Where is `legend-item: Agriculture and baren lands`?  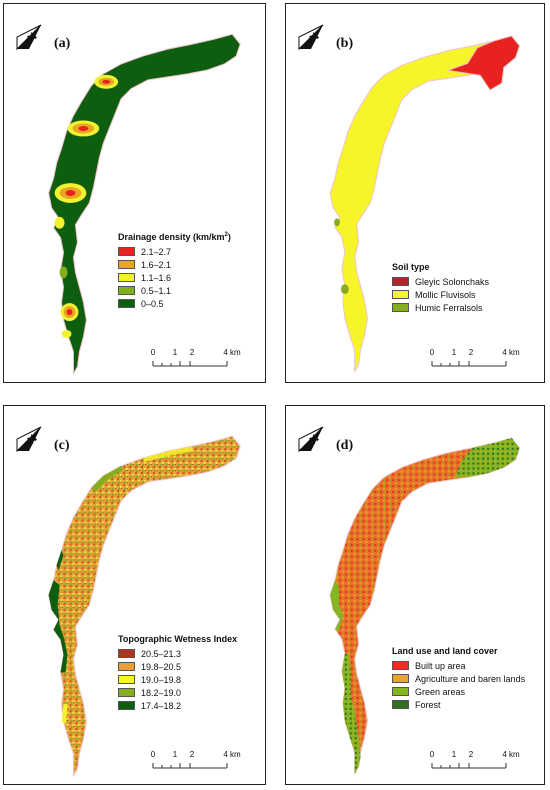 legend-item: Agriculture and baren lands is located at coordinates (458, 678).